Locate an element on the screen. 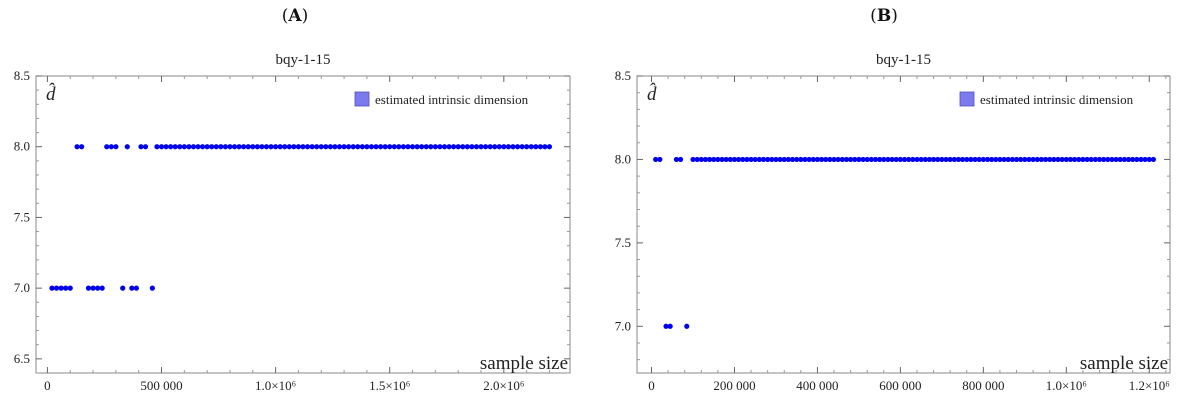 This screenshot has height=396, width=1178. x-tick-label: 800 000 is located at coordinates (983, 385).